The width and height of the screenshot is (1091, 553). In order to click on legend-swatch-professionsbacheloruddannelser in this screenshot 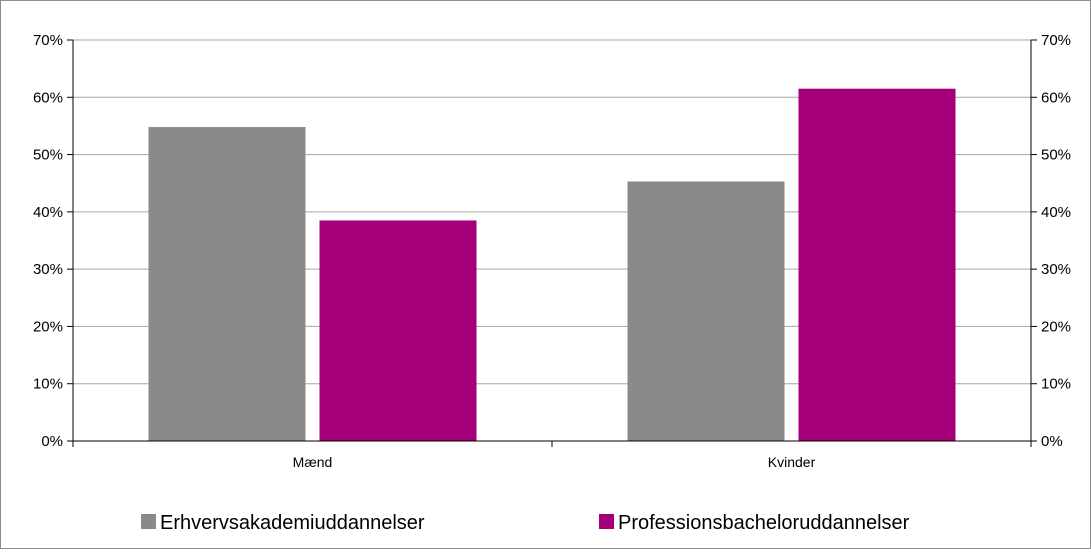, I will do `click(606, 521)`.